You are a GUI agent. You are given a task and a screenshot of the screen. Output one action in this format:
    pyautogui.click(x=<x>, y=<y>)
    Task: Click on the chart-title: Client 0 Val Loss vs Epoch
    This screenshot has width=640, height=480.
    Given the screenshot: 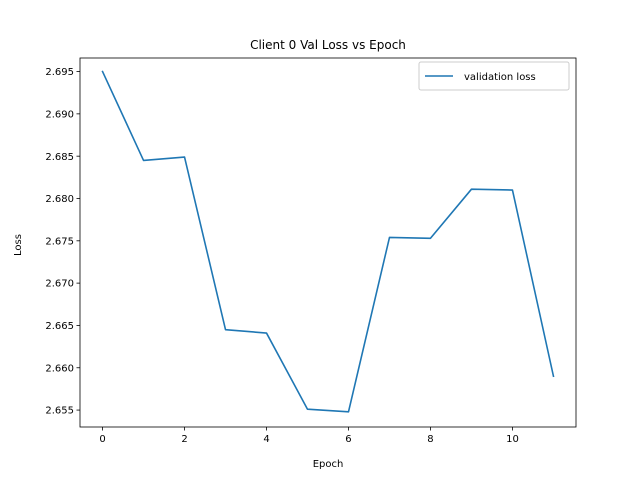 What is the action you would take?
    pyautogui.click(x=328, y=45)
    